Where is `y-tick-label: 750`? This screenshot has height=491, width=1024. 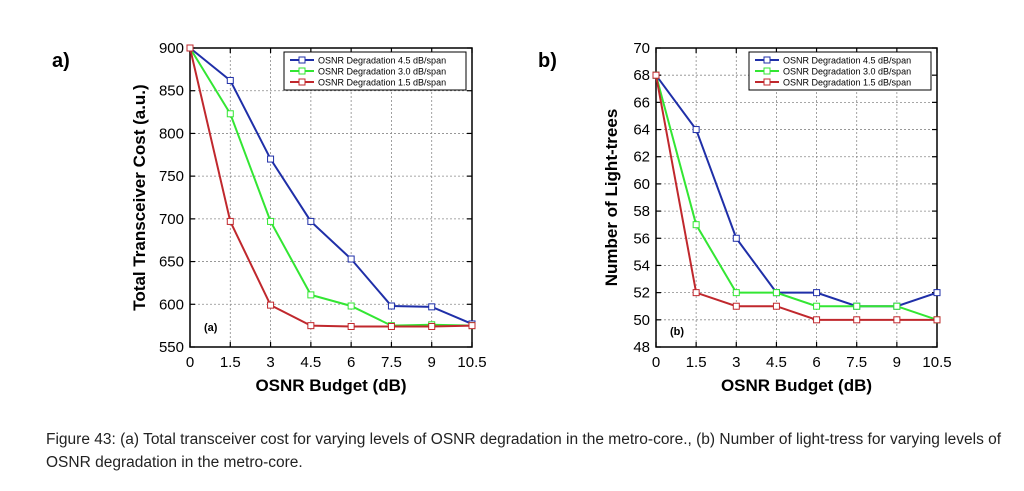
y-tick-label: 750 is located at coordinates (171, 176).